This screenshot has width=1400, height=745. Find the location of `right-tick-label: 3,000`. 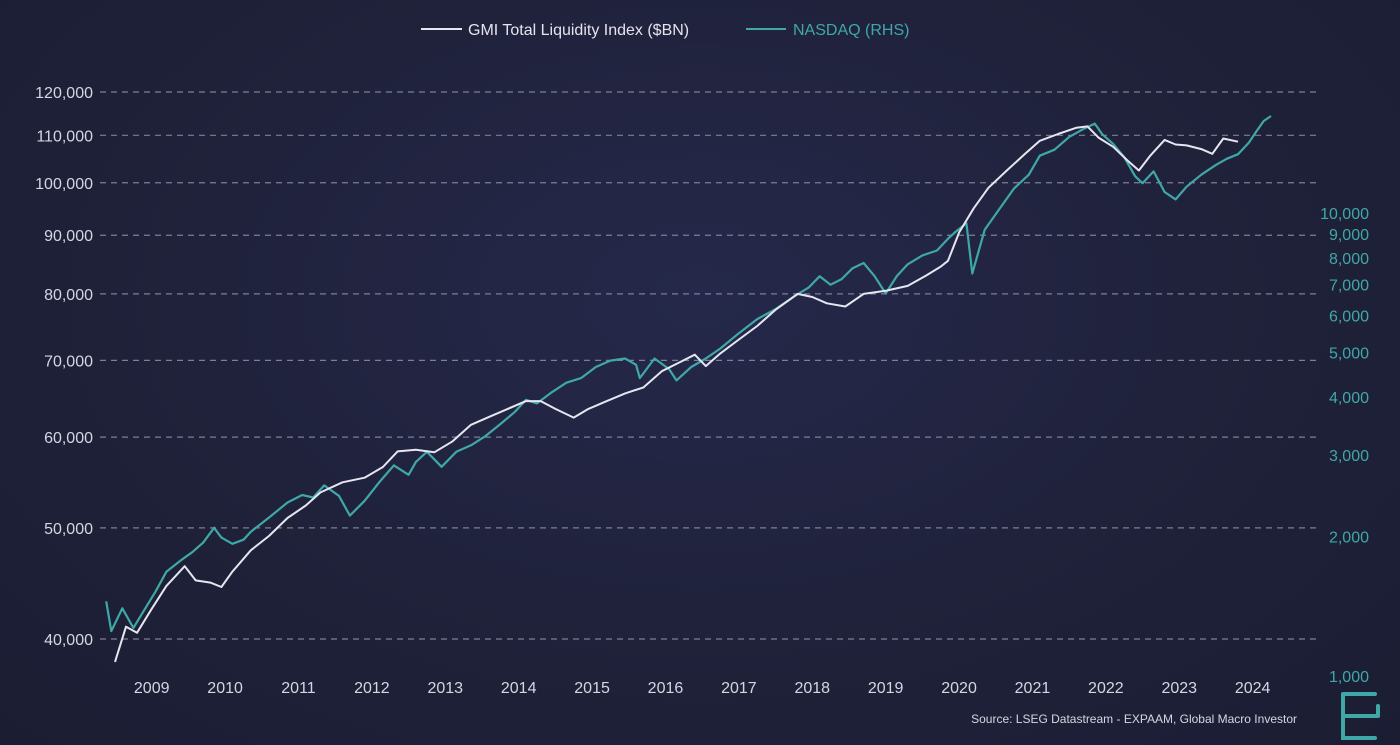

right-tick-label: 3,000 is located at coordinates (1349, 456).